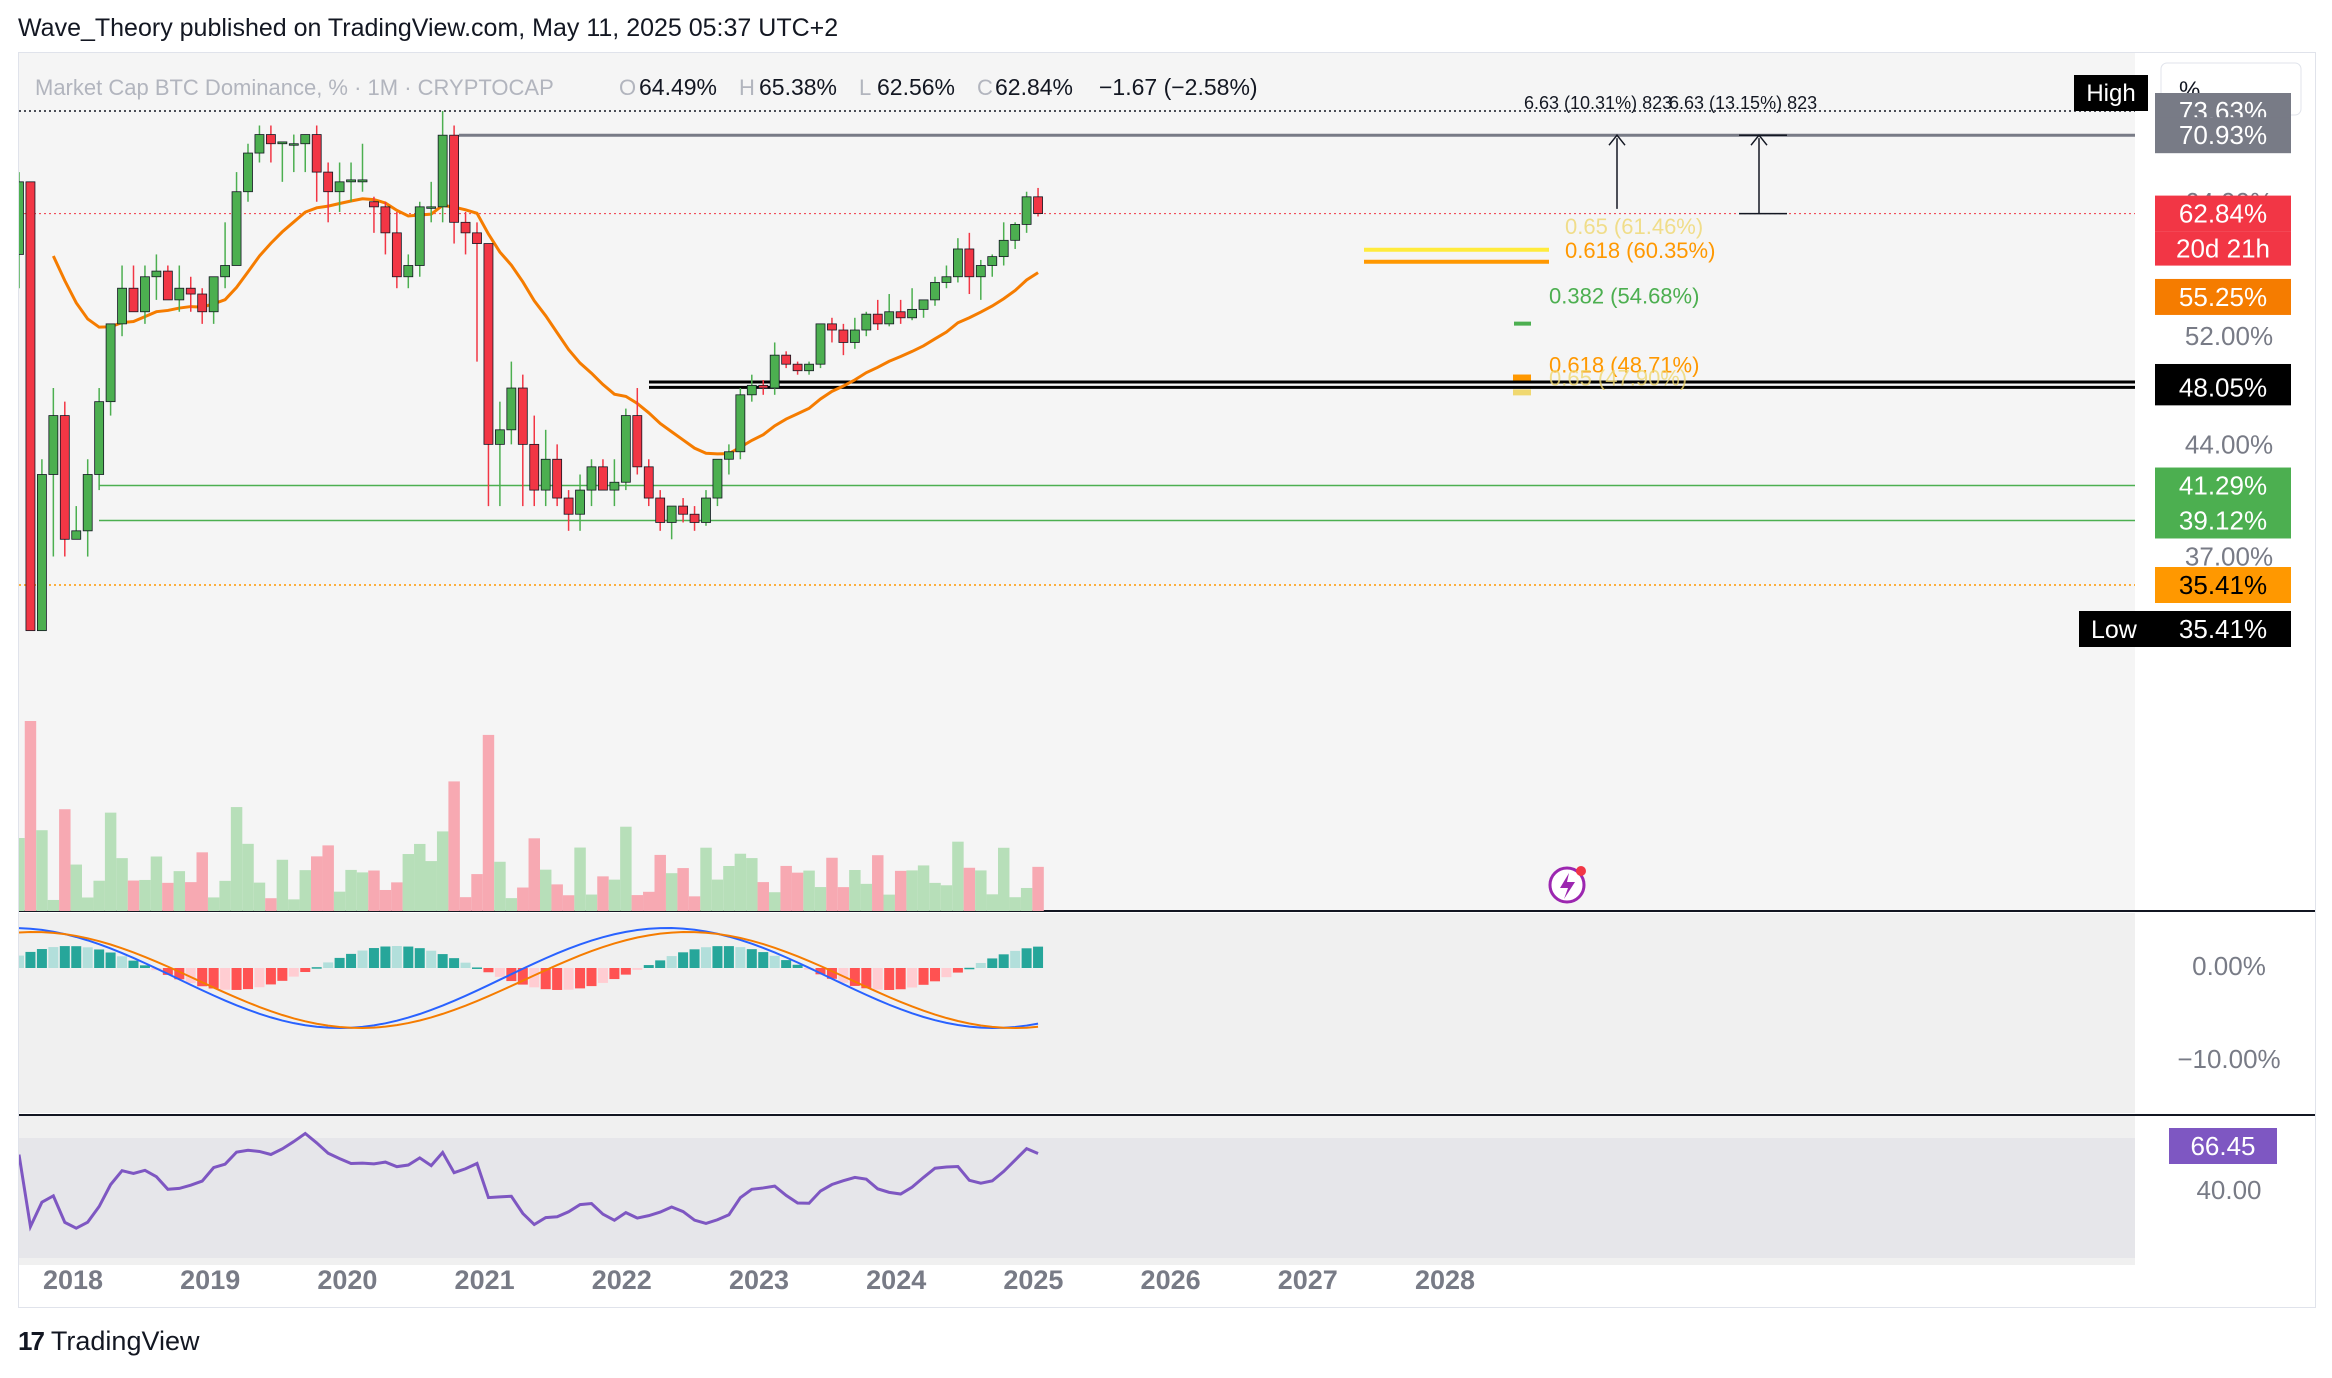 This screenshot has height=1378, width=2332. I want to click on price-badge-label: 35.41%, so click(2223, 585).